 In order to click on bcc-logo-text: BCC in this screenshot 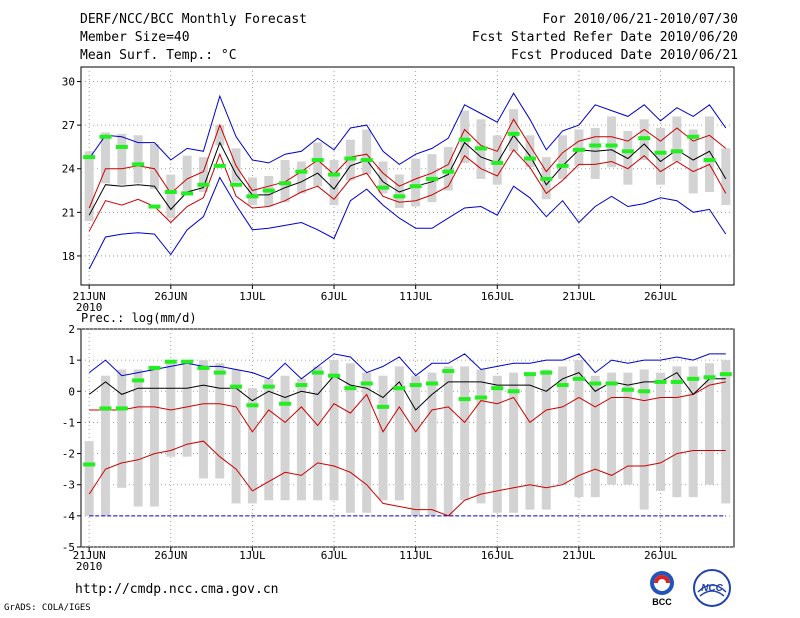, I will do `click(662, 602)`.